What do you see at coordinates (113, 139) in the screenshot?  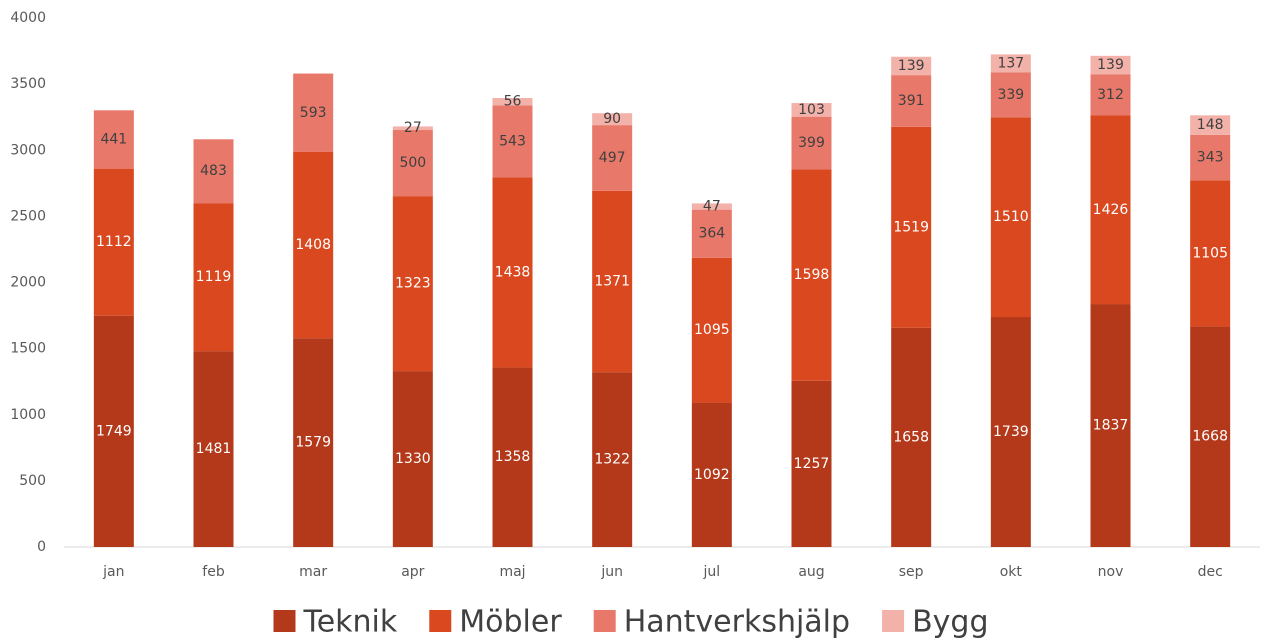 I see `data-label: 441` at bounding box center [113, 139].